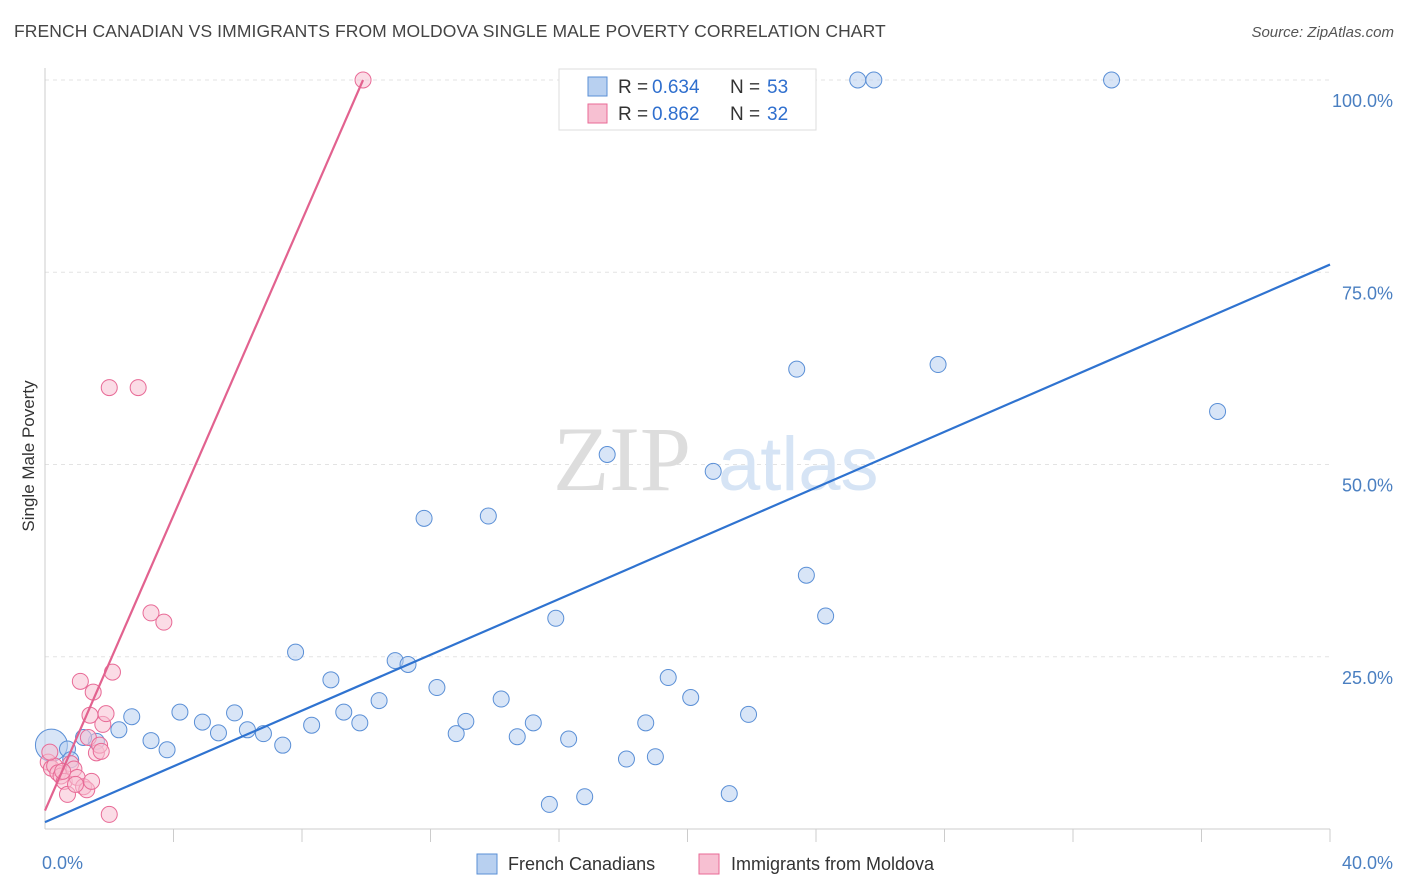 This screenshot has width=1406, height=892. What do you see at coordinates (1367, 678) in the screenshot?
I see `y-tick-label: 25.0%` at bounding box center [1367, 678].